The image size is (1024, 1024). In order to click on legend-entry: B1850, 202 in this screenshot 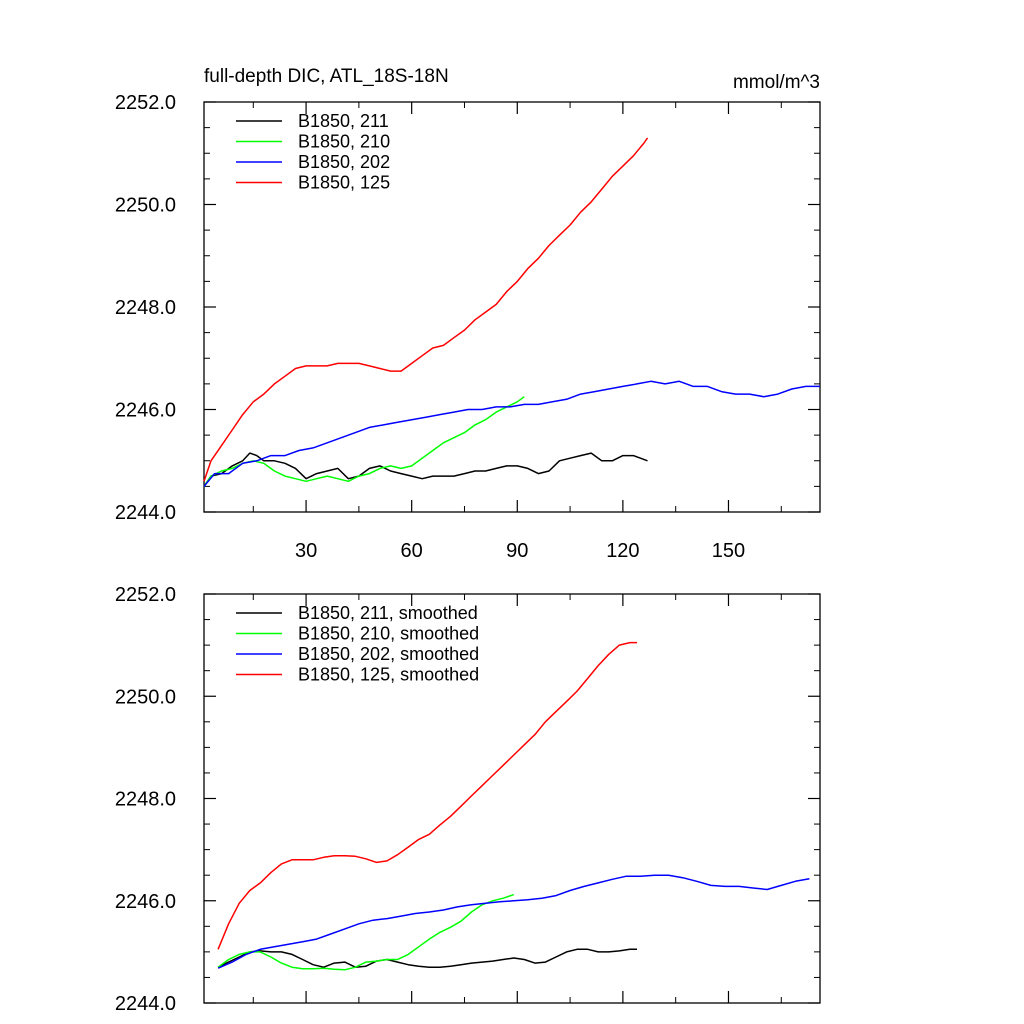, I will do `click(344, 162)`.